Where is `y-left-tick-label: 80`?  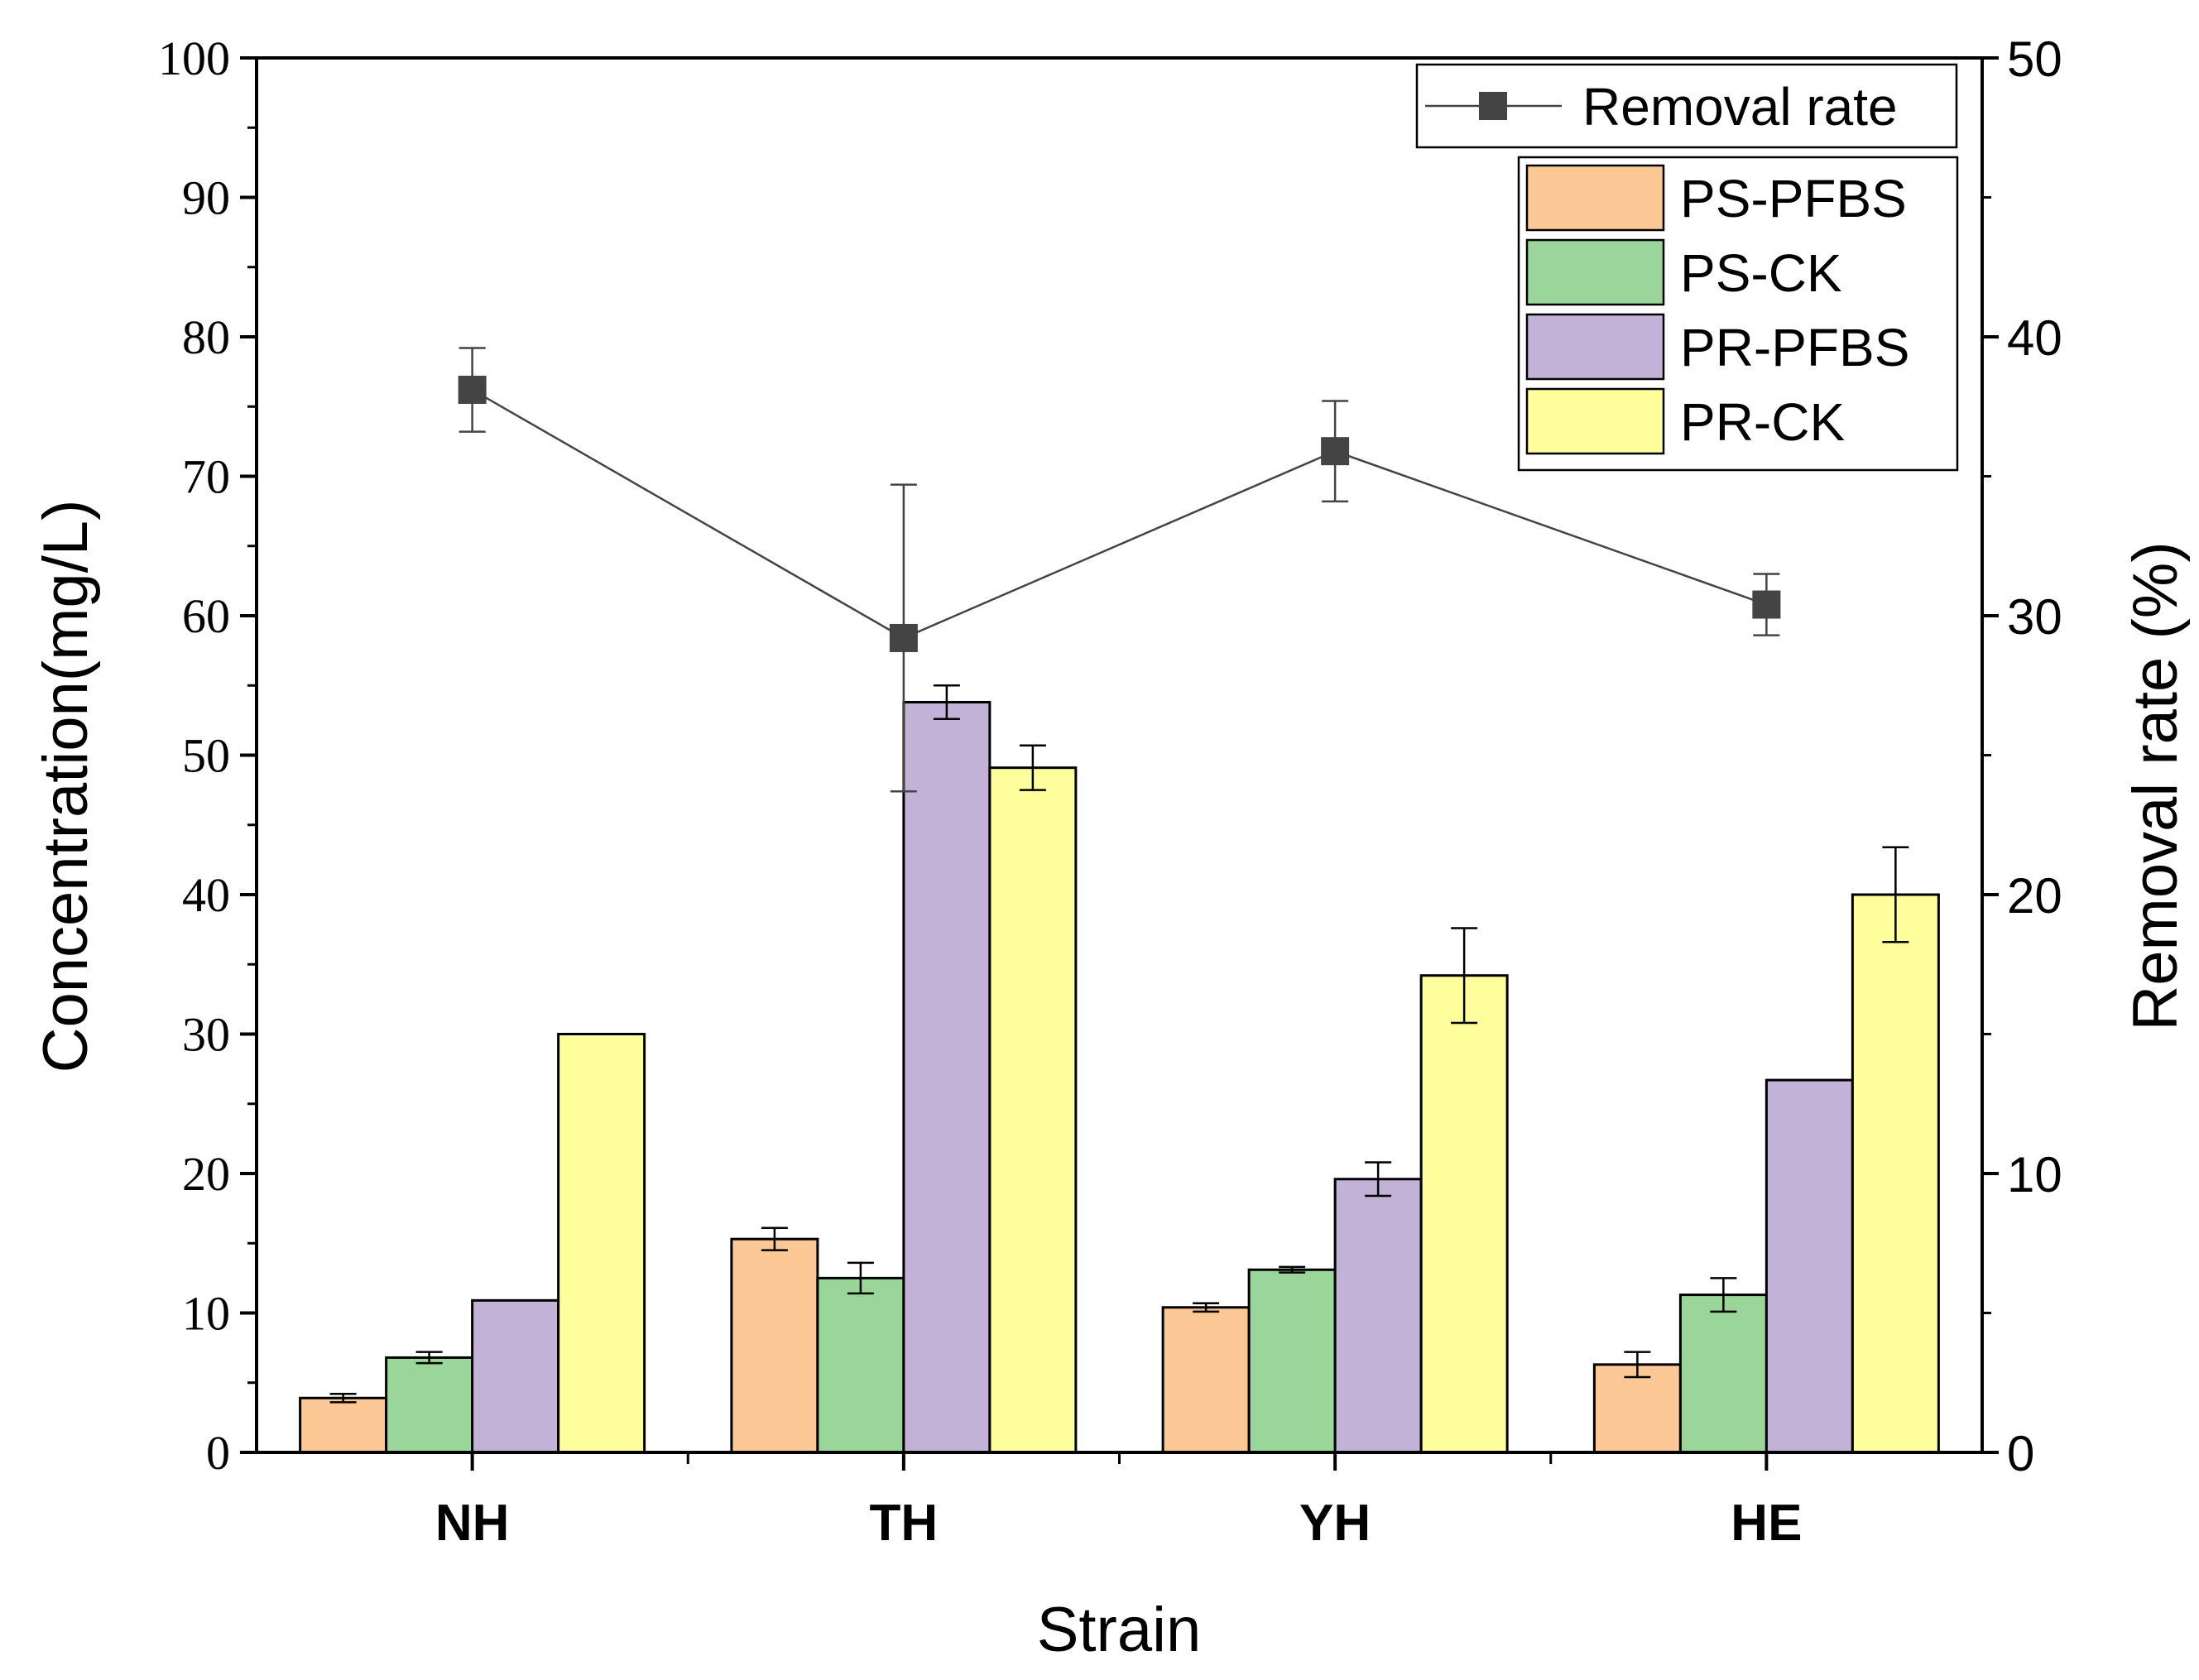
y-left-tick-label: 80 is located at coordinates (206, 337).